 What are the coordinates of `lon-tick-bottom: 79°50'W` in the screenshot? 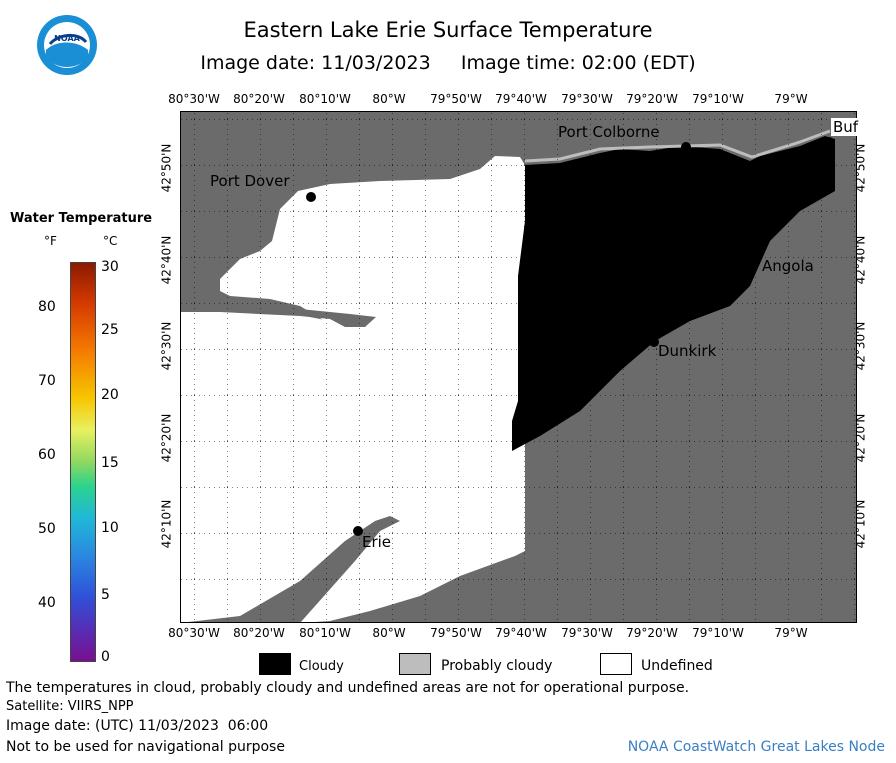 It's located at (456, 633).